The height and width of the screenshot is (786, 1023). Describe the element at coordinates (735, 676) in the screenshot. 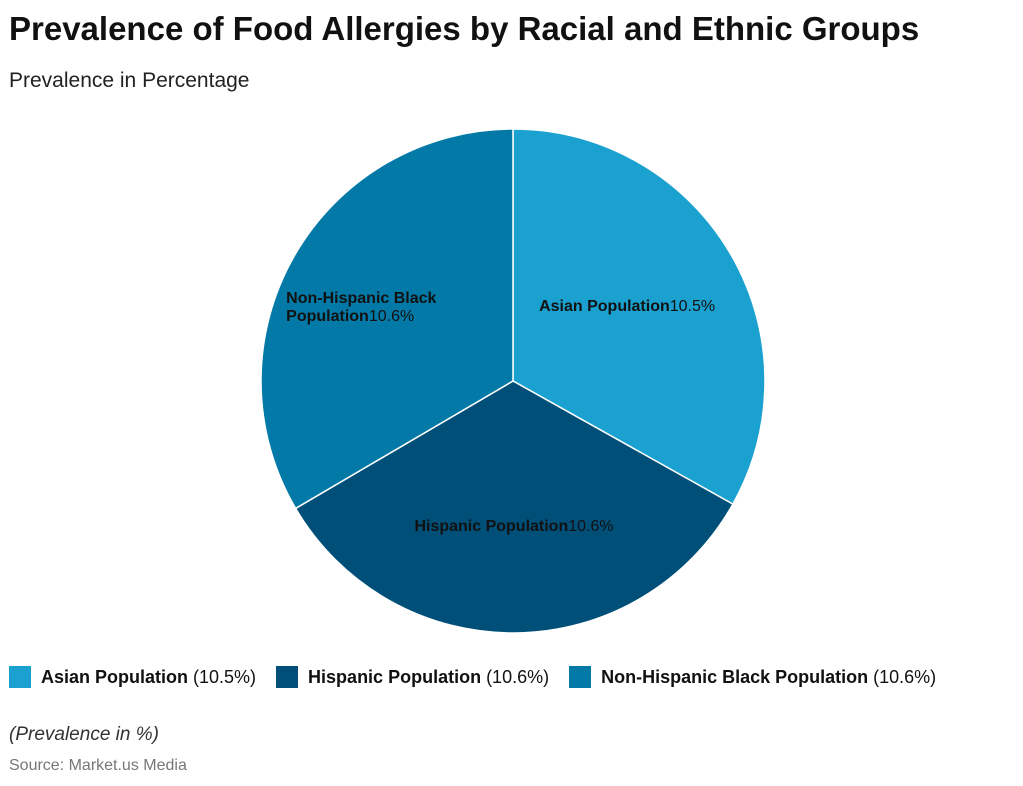

I see `legend-label: Non-Hispanic Black Population` at that location.